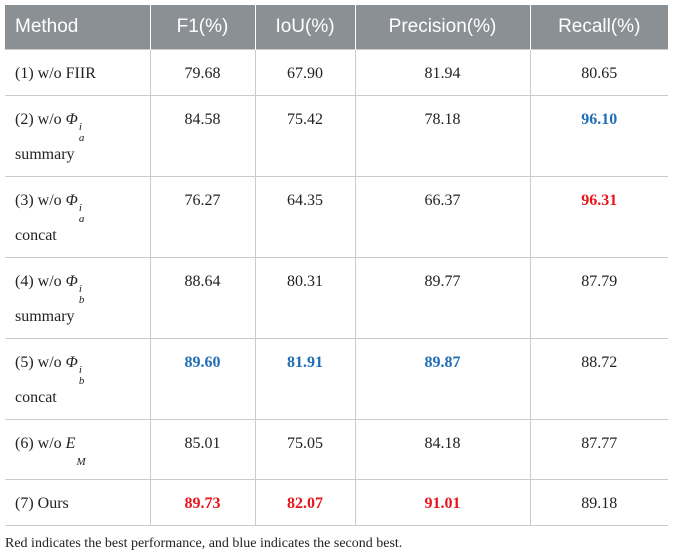 This screenshot has height=552, width=673. I want to click on method-prefix: (2) w/o, so click(40, 119).